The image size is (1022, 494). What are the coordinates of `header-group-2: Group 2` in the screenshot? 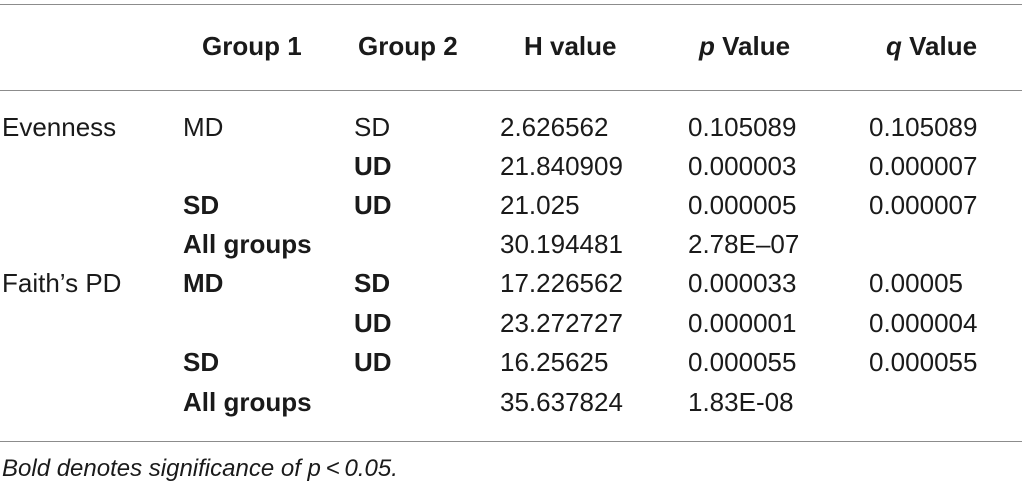 It's located at (408, 46).